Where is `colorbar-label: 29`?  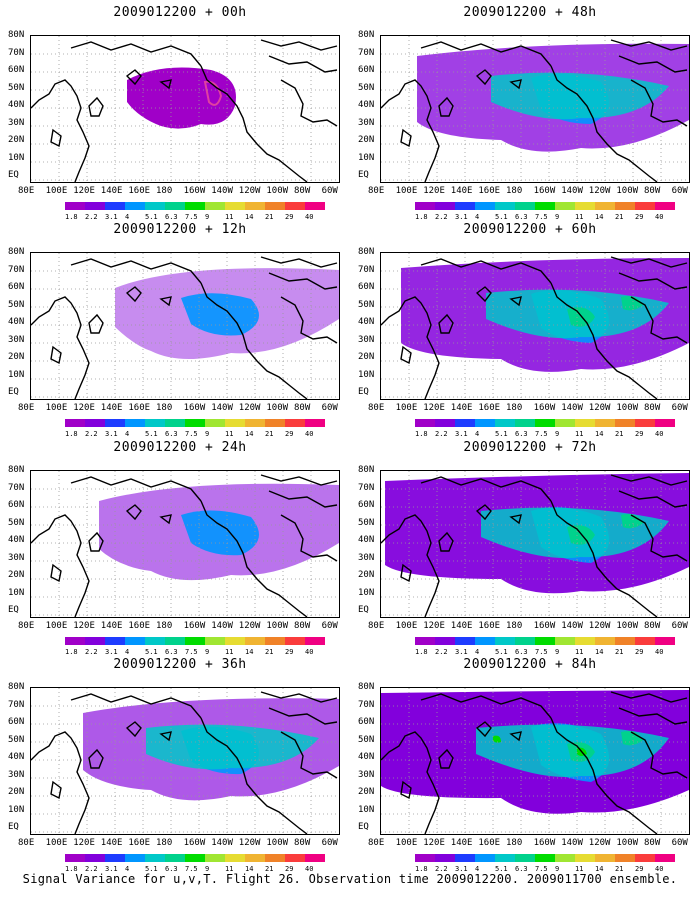
colorbar-label: 29 is located at coordinates (639, 217).